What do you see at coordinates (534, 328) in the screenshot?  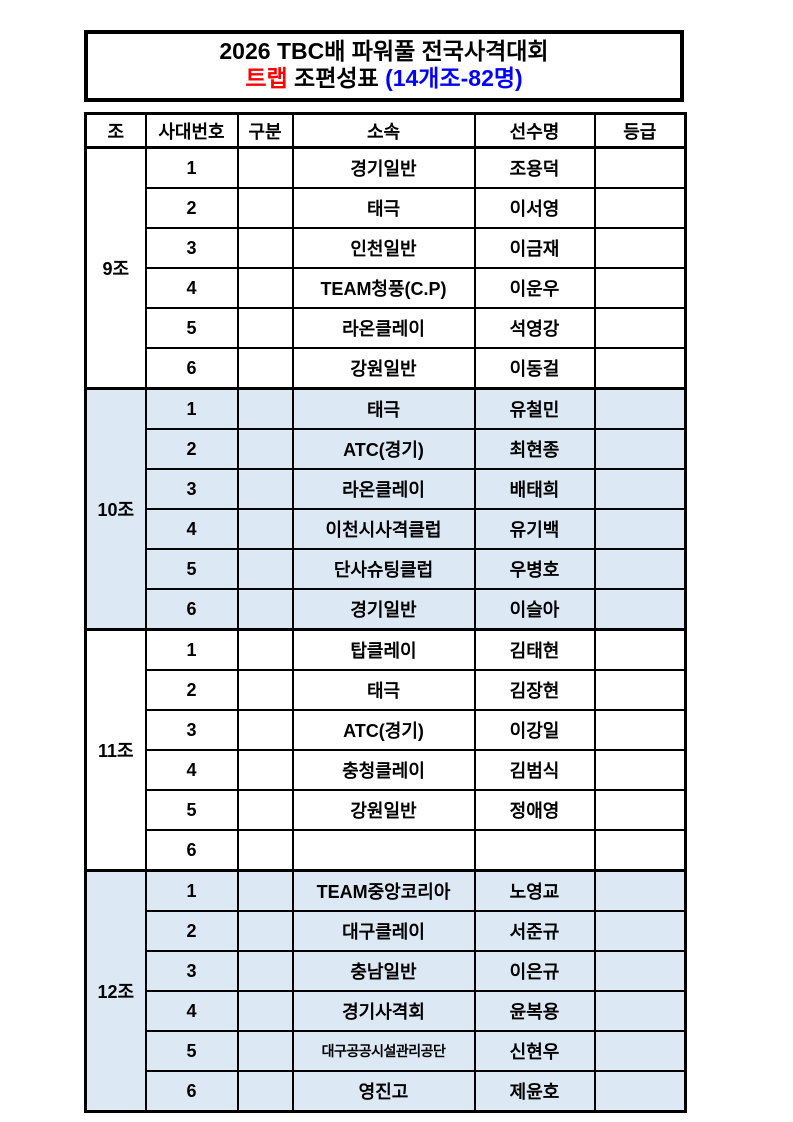 I see `cell-player-name: 석영강` at bounding box center [534, 328].